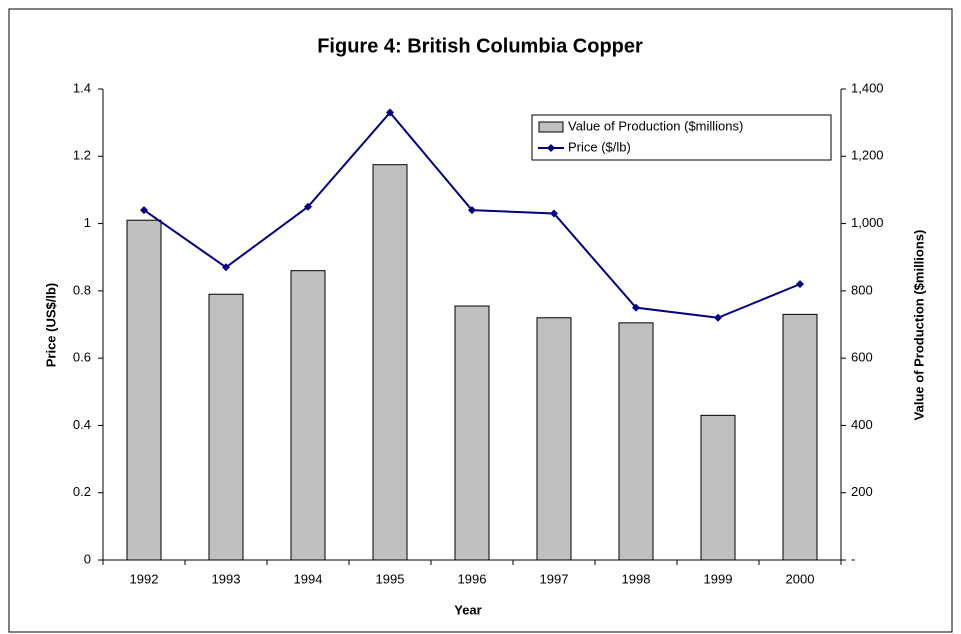 The height and width of the screenshot is (634, 961). What do you see at coordinates (718, 578) in the screenshot?
I see `x-tick-label: 1999` at bounding box center [718, 578].